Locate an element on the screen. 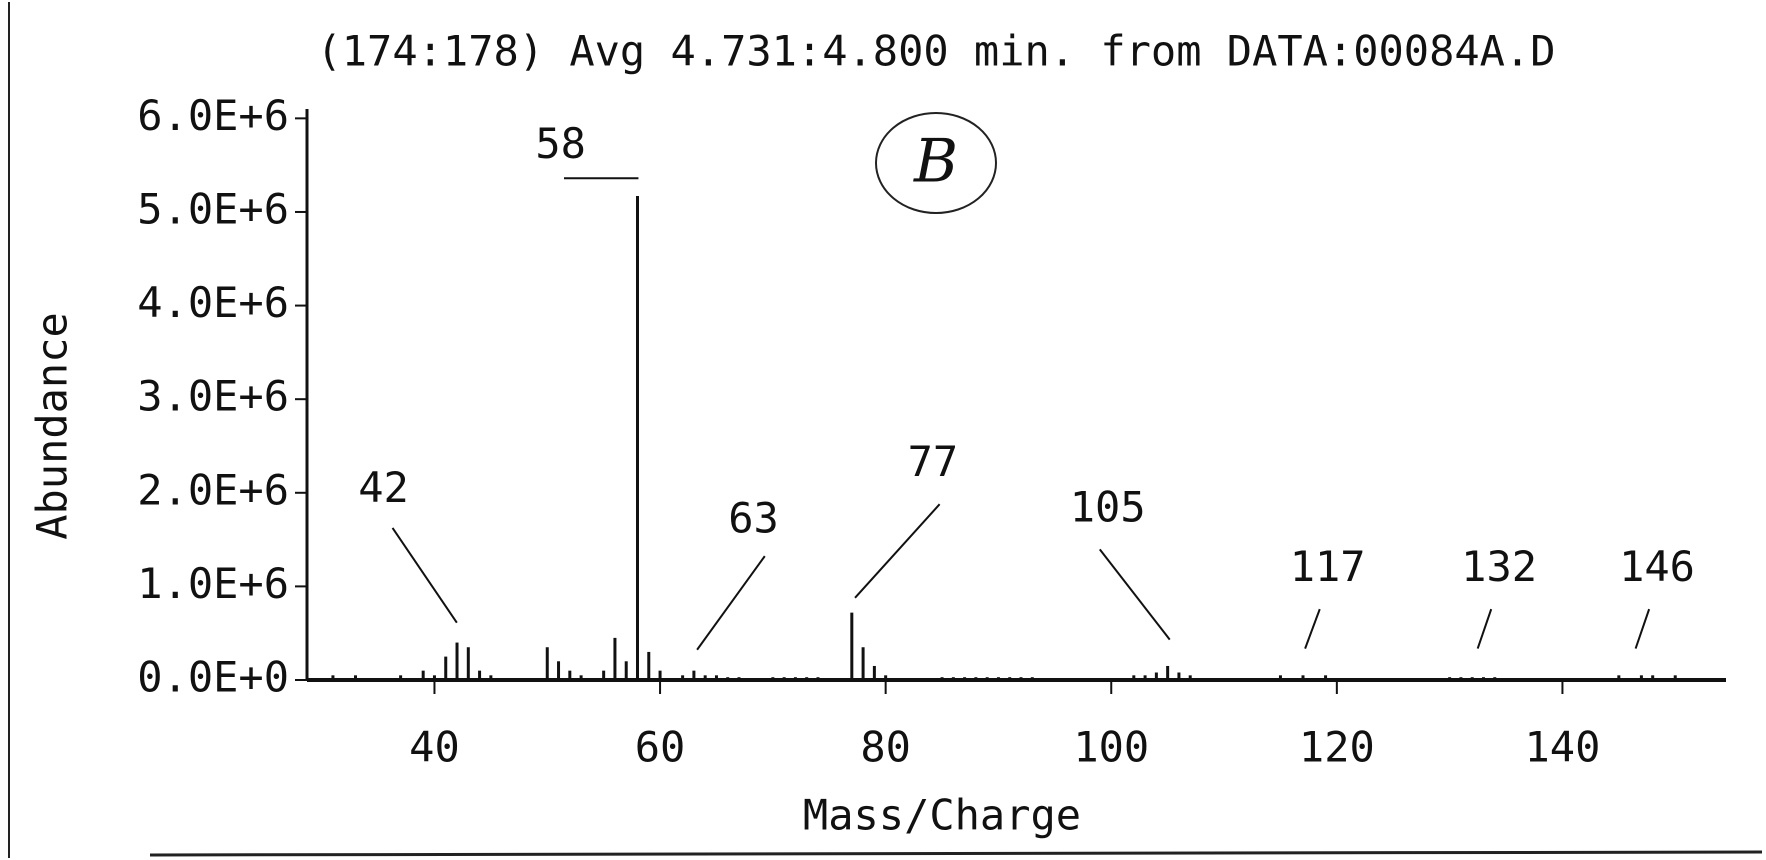 Image resolution: width=1766 pixels, height=860 pixels. peak-label: 42 is located at coordinates (383, 487).